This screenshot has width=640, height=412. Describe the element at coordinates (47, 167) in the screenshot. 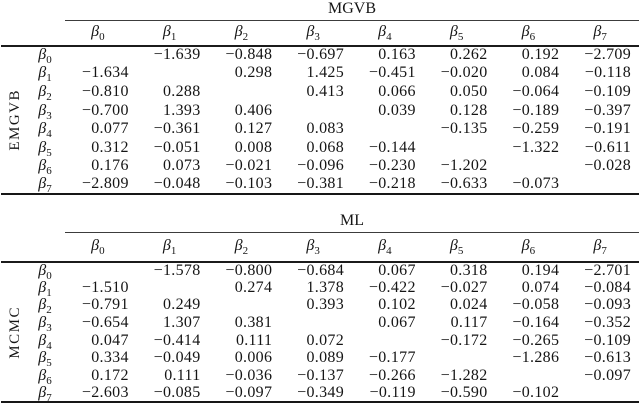

I see `row-label: β6` at that location.